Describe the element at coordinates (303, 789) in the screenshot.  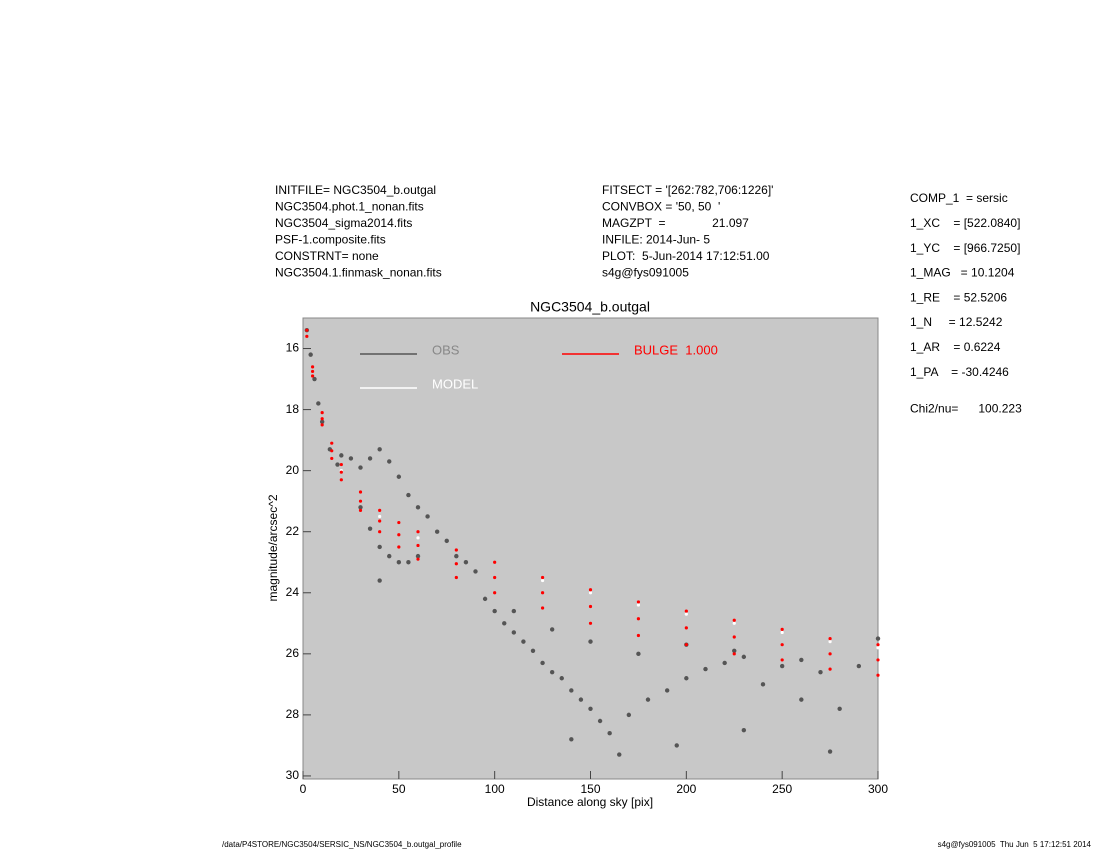
I see `x-tick-label: 0` at that location.